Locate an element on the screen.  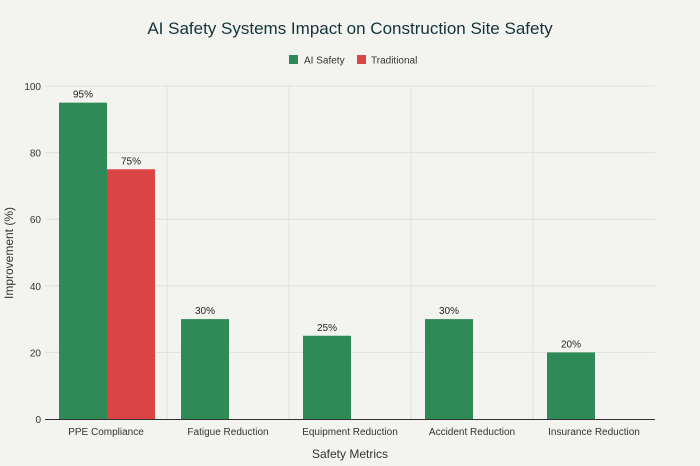
x-tick-label: Equipment Reduction is located at coordinates (350, 432).